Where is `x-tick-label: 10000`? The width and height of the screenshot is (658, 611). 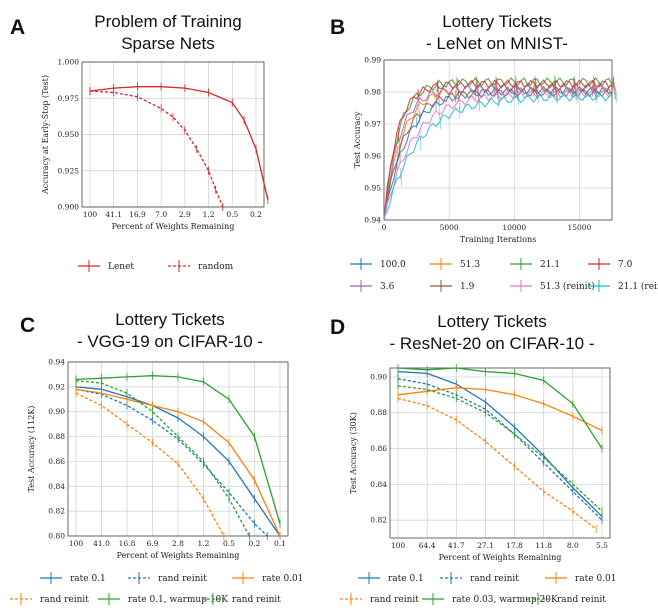 x-tick-label: 10000 is located at coordinates (514, 227).